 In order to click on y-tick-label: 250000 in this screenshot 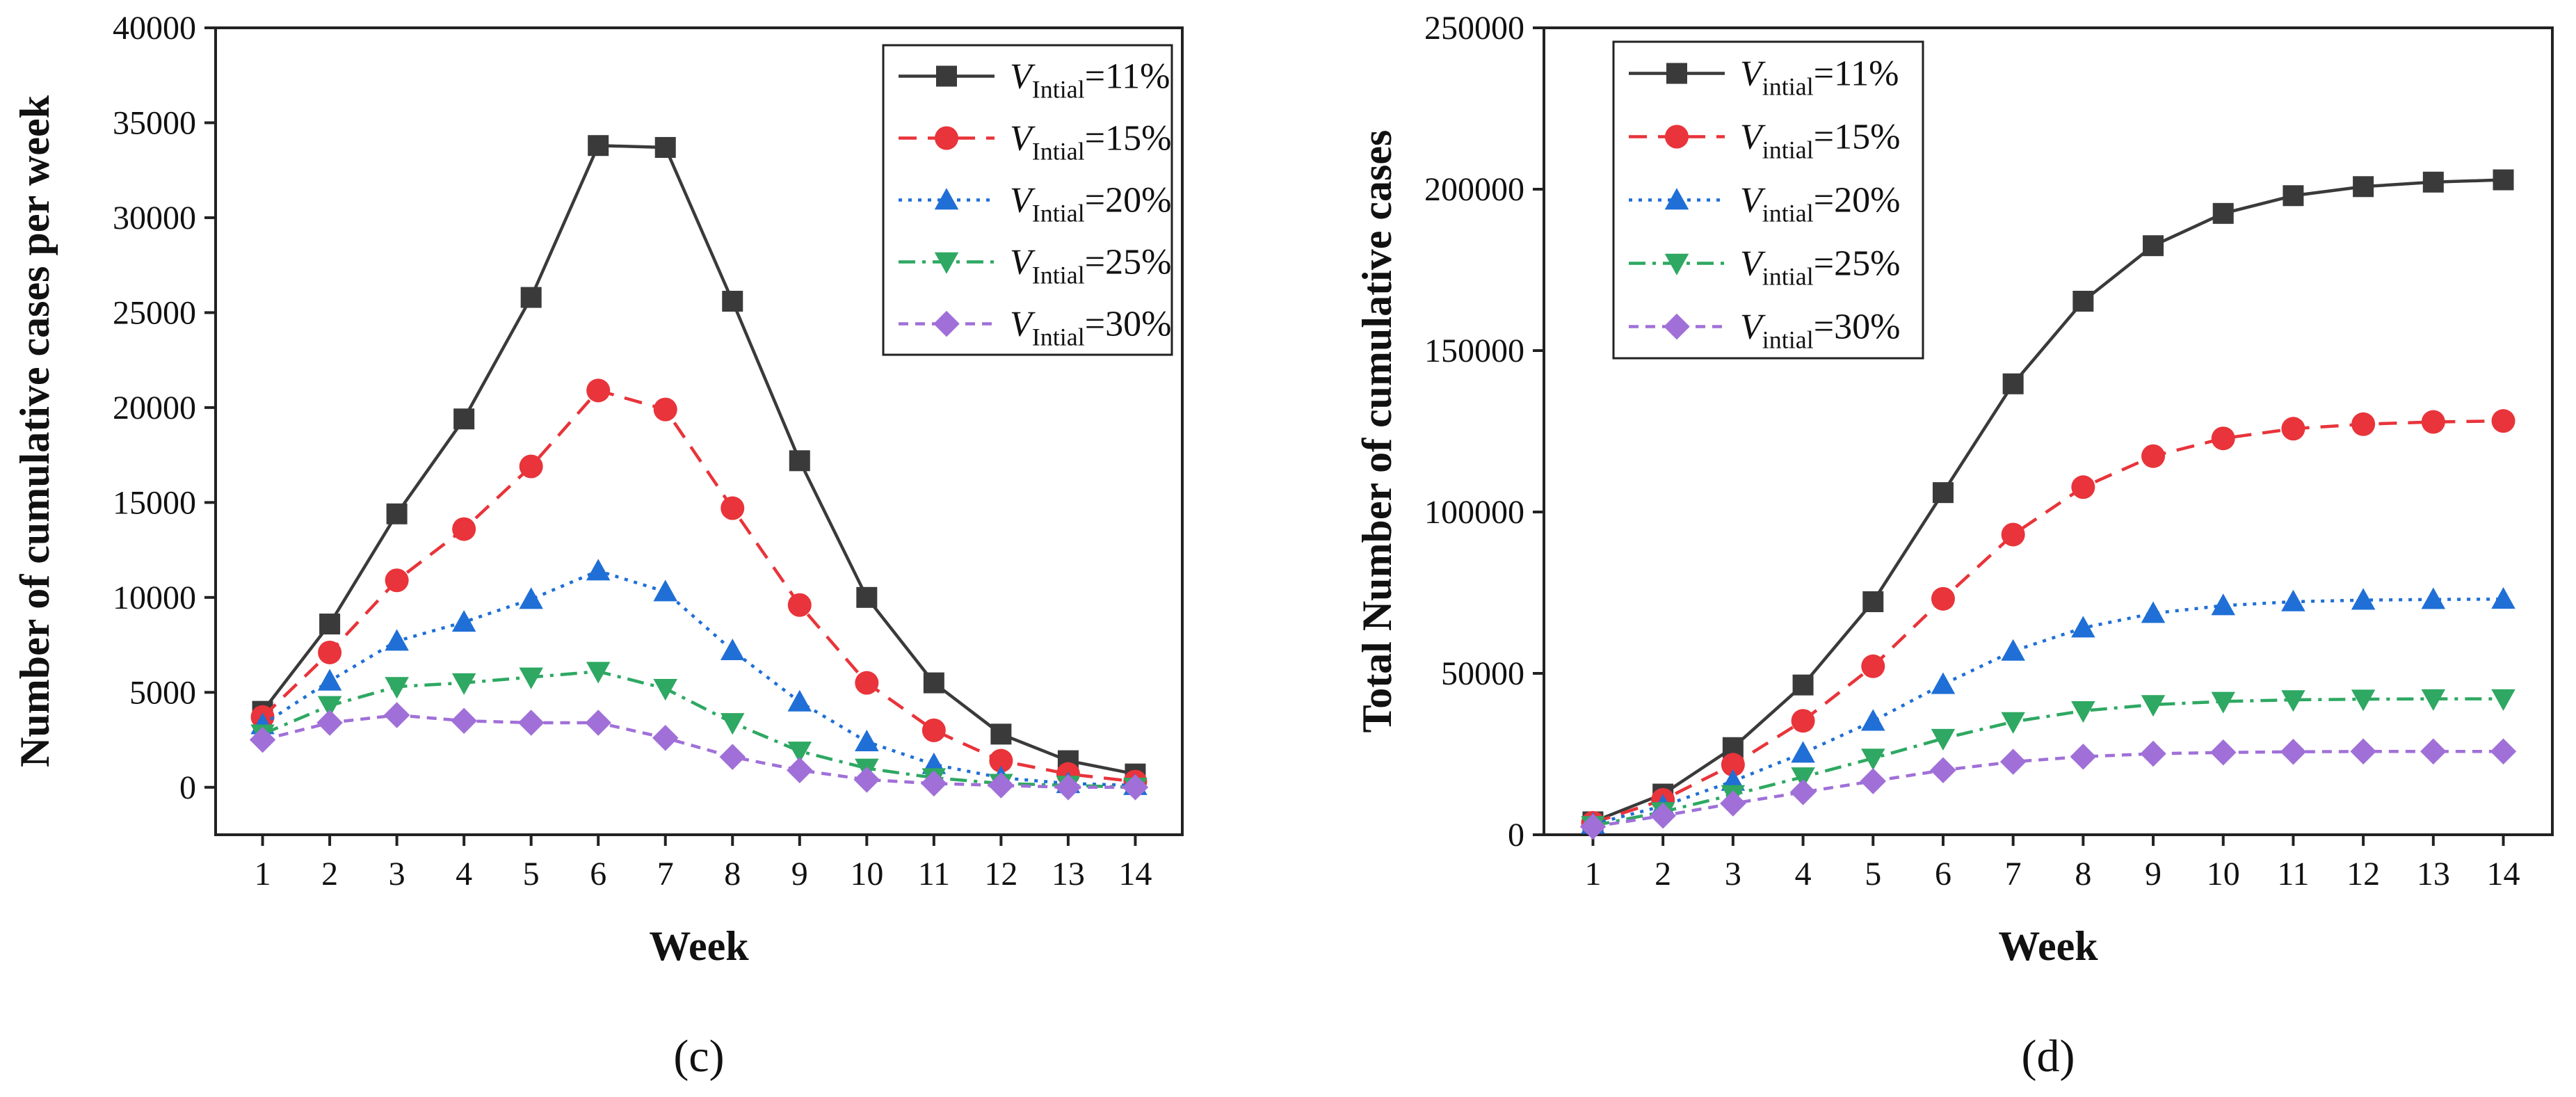, I will do `click(1474, 28)`.